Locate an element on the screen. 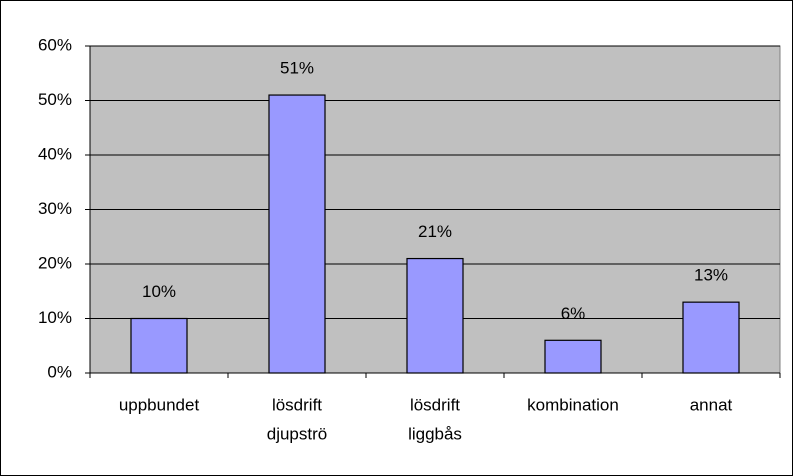 Image resolution: width=793 pixels, height=476 pixels. x-tick-label: kombination is located at coordinates (573, 404).